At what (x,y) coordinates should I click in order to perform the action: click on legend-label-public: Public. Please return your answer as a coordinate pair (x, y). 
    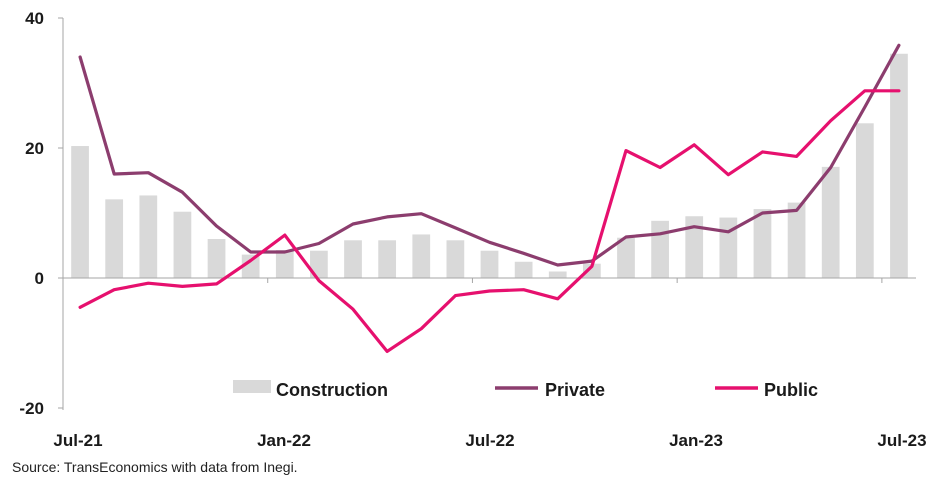
    Looking at the image, I should click on (791, 390).